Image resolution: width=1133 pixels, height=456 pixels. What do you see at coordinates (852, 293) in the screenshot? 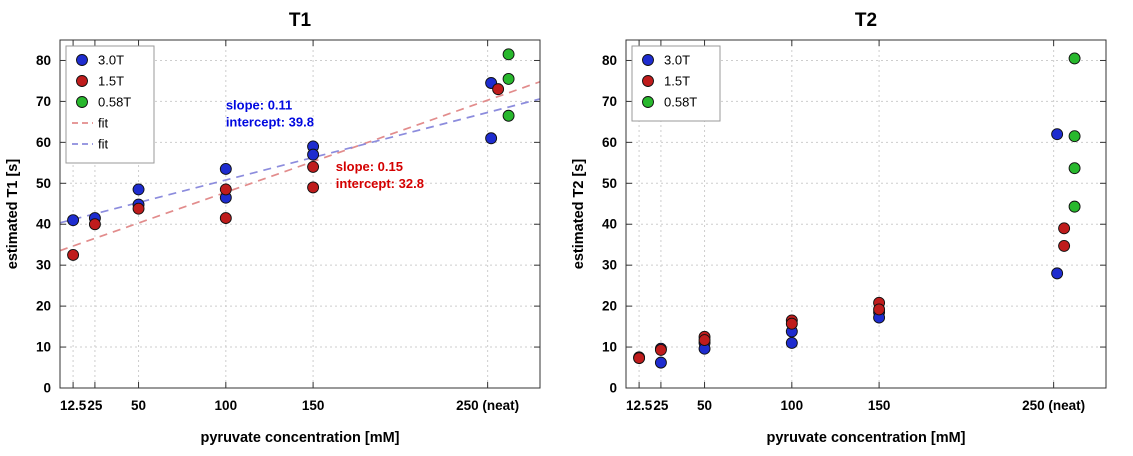
I see `series-1.5T` at bounding box center [852, 293].